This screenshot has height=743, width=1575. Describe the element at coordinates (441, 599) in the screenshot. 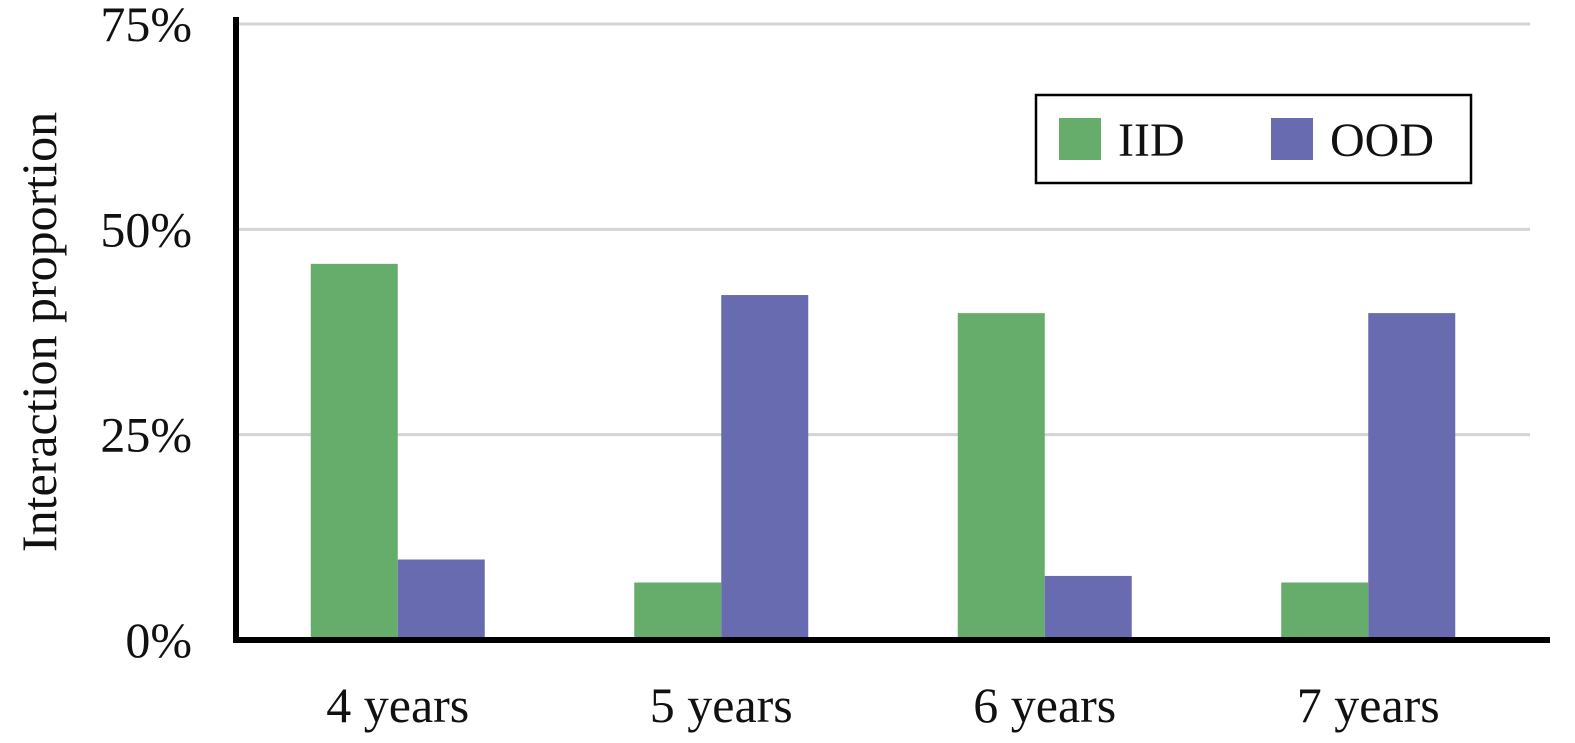

I see `bar-ood-4-years` at that location.